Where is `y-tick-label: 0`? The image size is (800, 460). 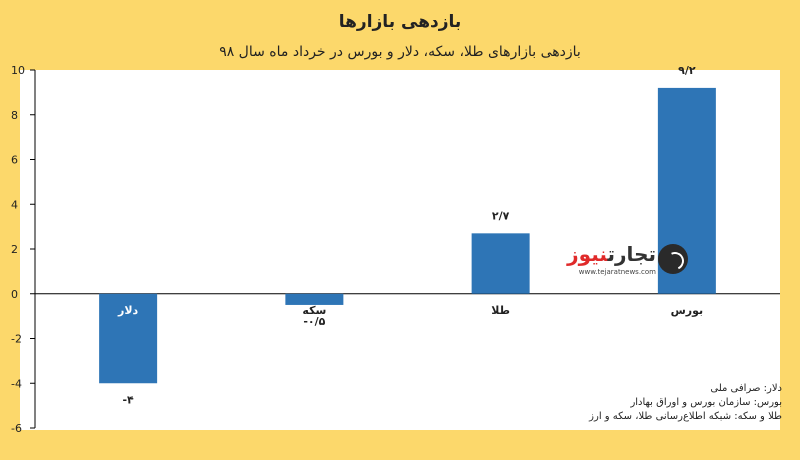
y-tick-label: 0 is located at coordinates (14, 294).